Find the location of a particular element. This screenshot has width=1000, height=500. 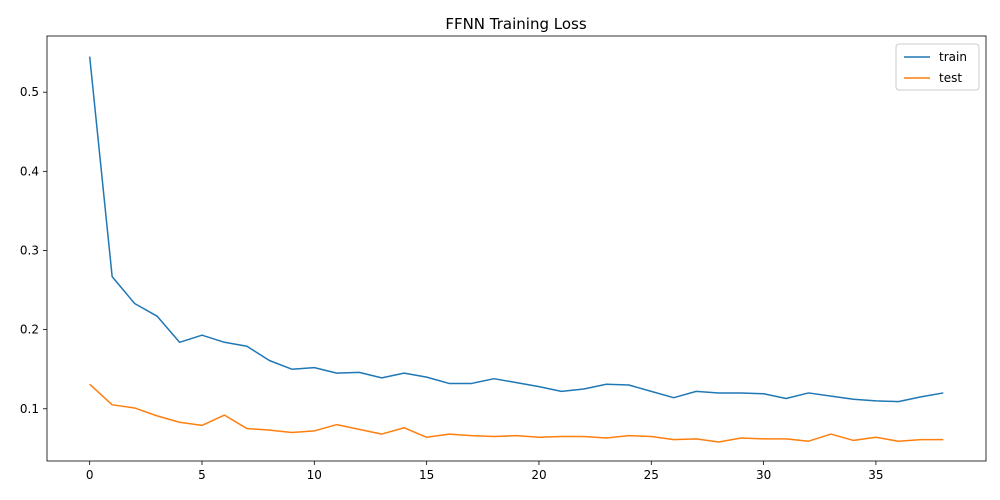

x-tick-label: 20 is located at coordinates (538, 475).